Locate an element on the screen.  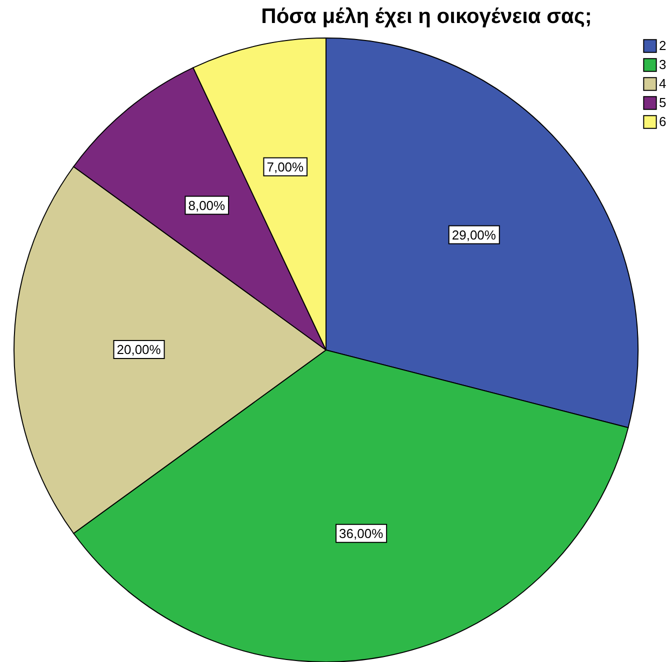
legend-label: 2 is located at coordinates (662, 45).